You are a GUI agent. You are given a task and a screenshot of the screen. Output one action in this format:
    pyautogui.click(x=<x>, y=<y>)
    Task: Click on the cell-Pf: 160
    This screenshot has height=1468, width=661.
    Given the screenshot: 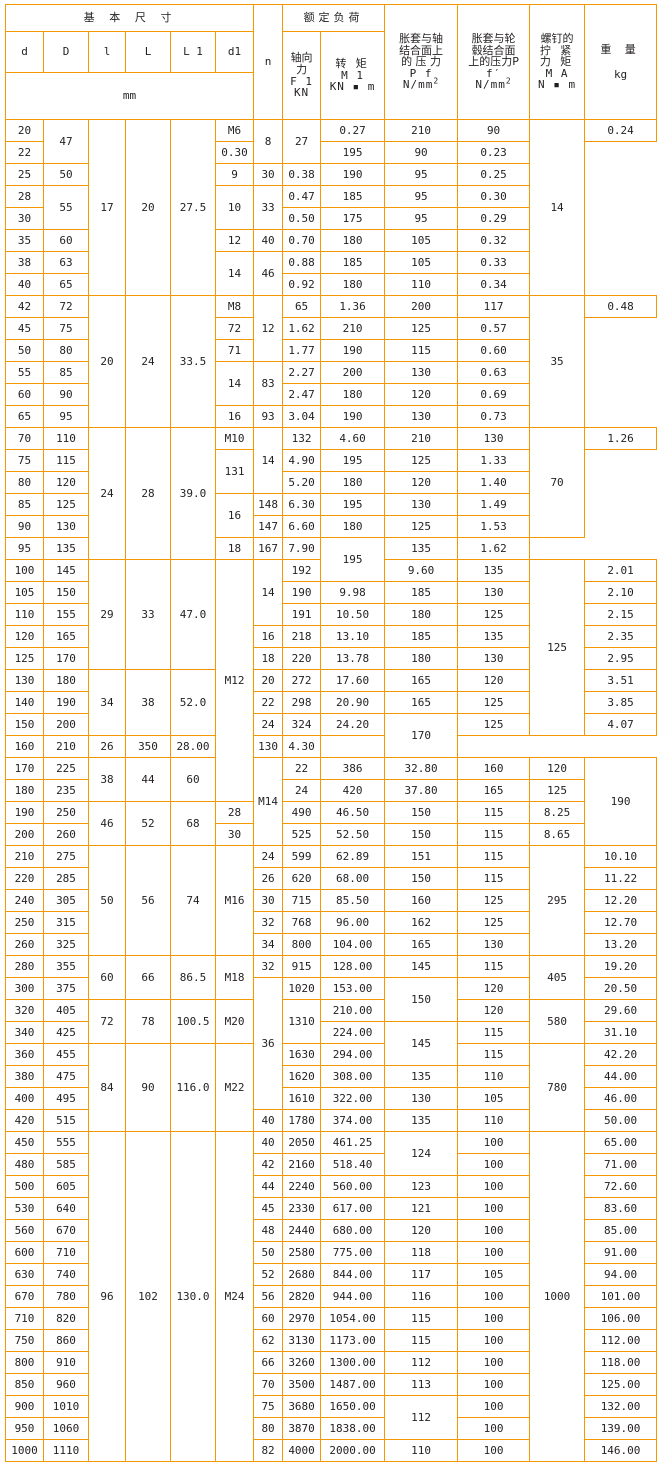 What is the action you would take?
    pyautogui.click(x=494, y=768)
    